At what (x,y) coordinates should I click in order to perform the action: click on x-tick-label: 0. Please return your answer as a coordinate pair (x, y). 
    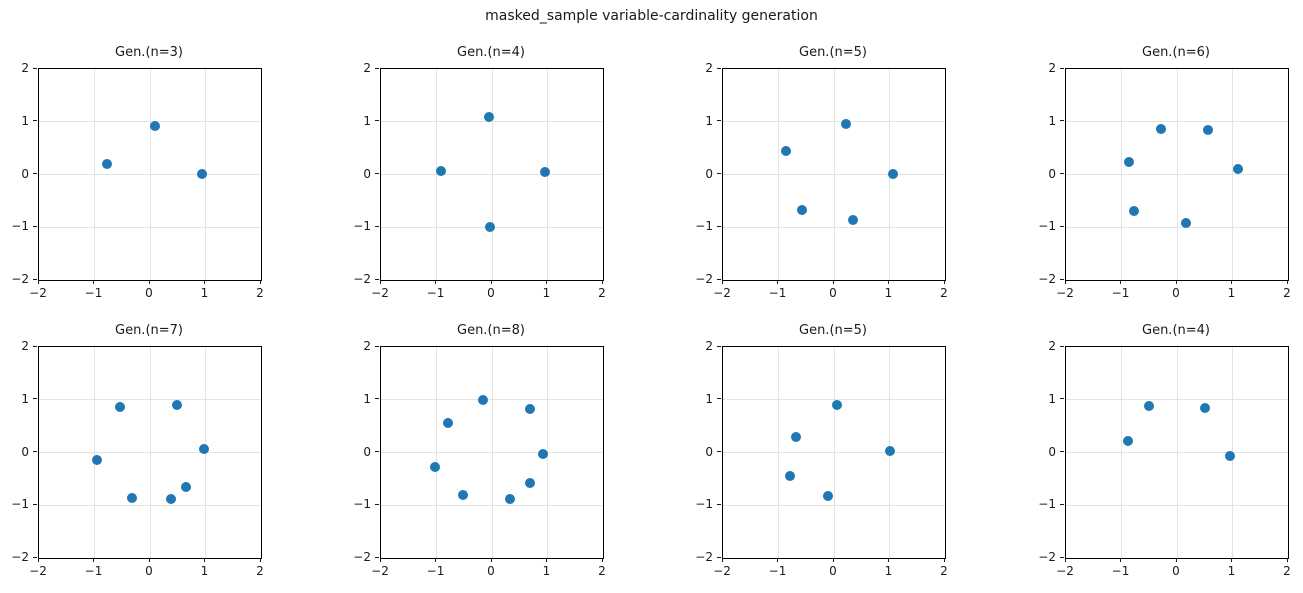
    Looking at the image, I should click on (833, 571).